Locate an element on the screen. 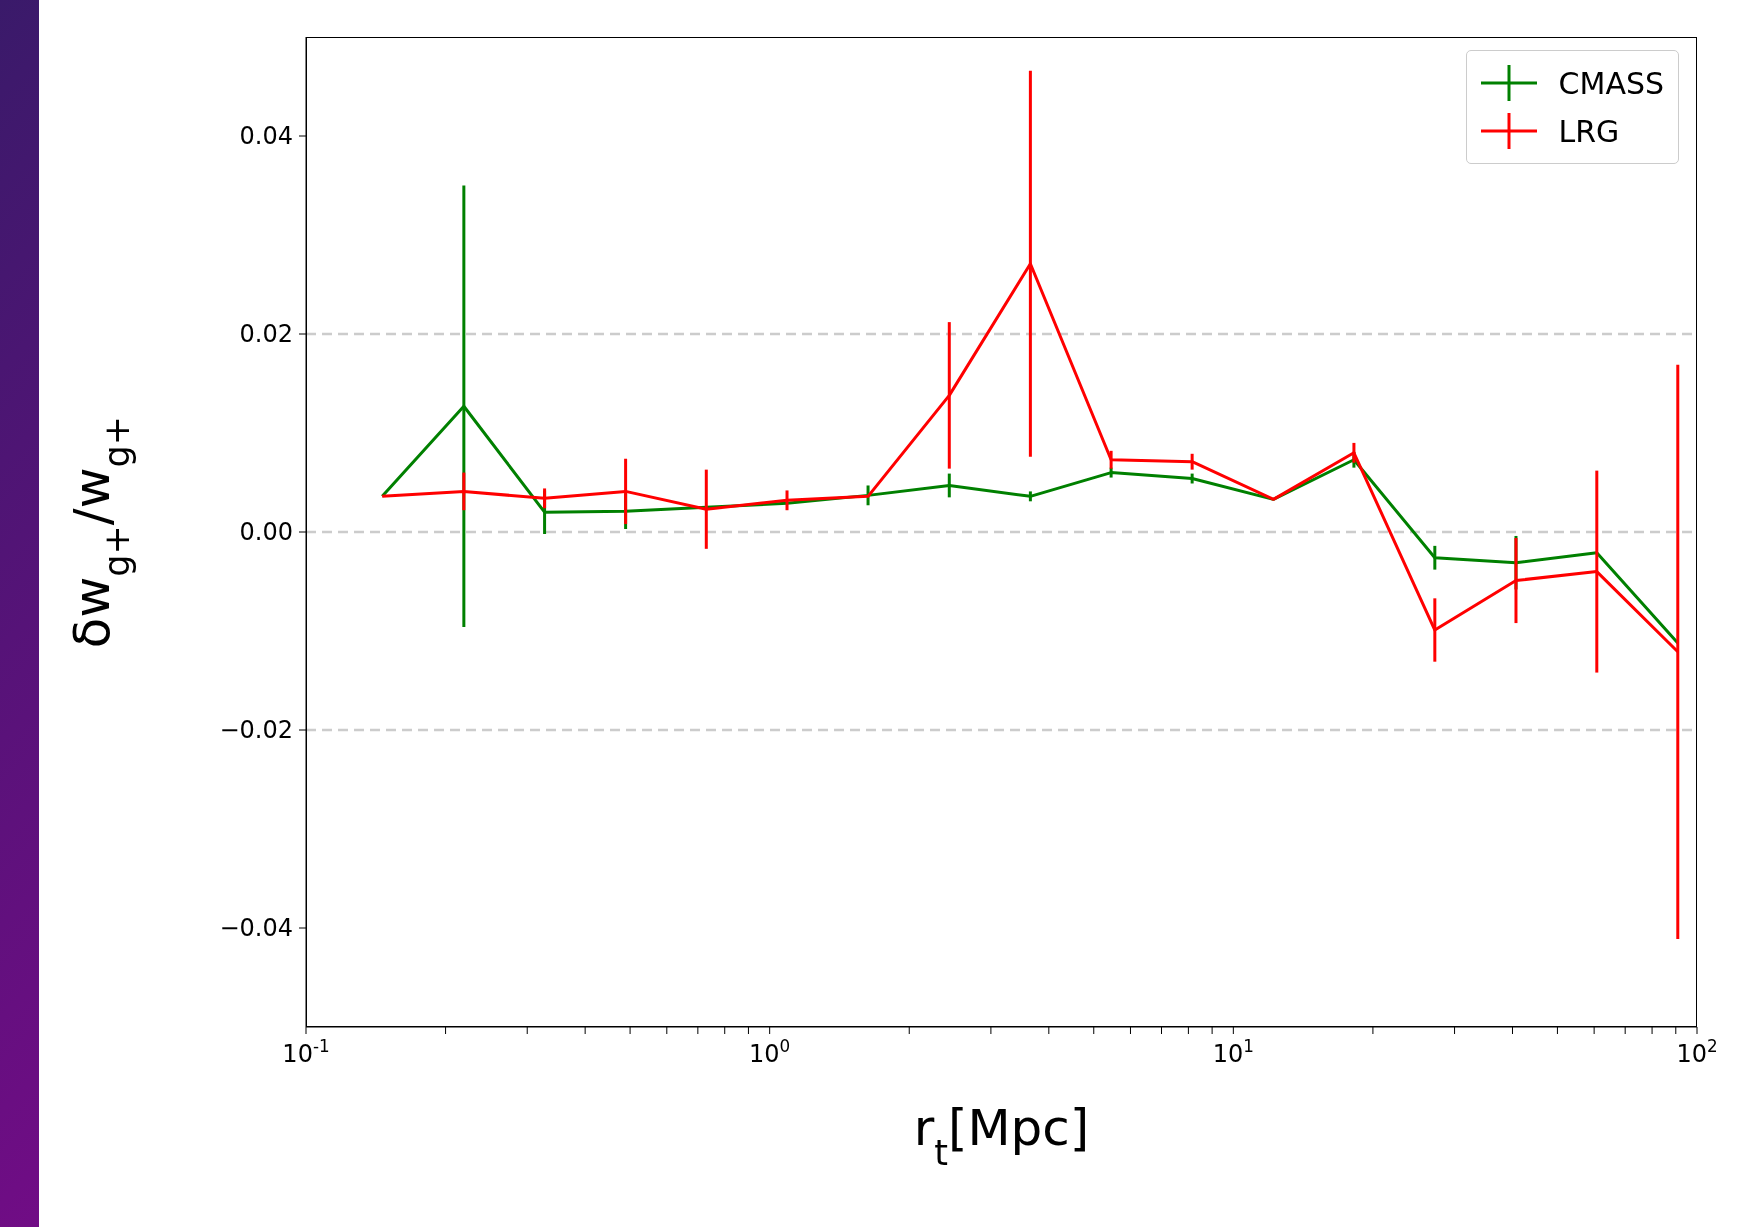  x-tick-label: 10$^{0}$ is located at coordinates (770, 1052).